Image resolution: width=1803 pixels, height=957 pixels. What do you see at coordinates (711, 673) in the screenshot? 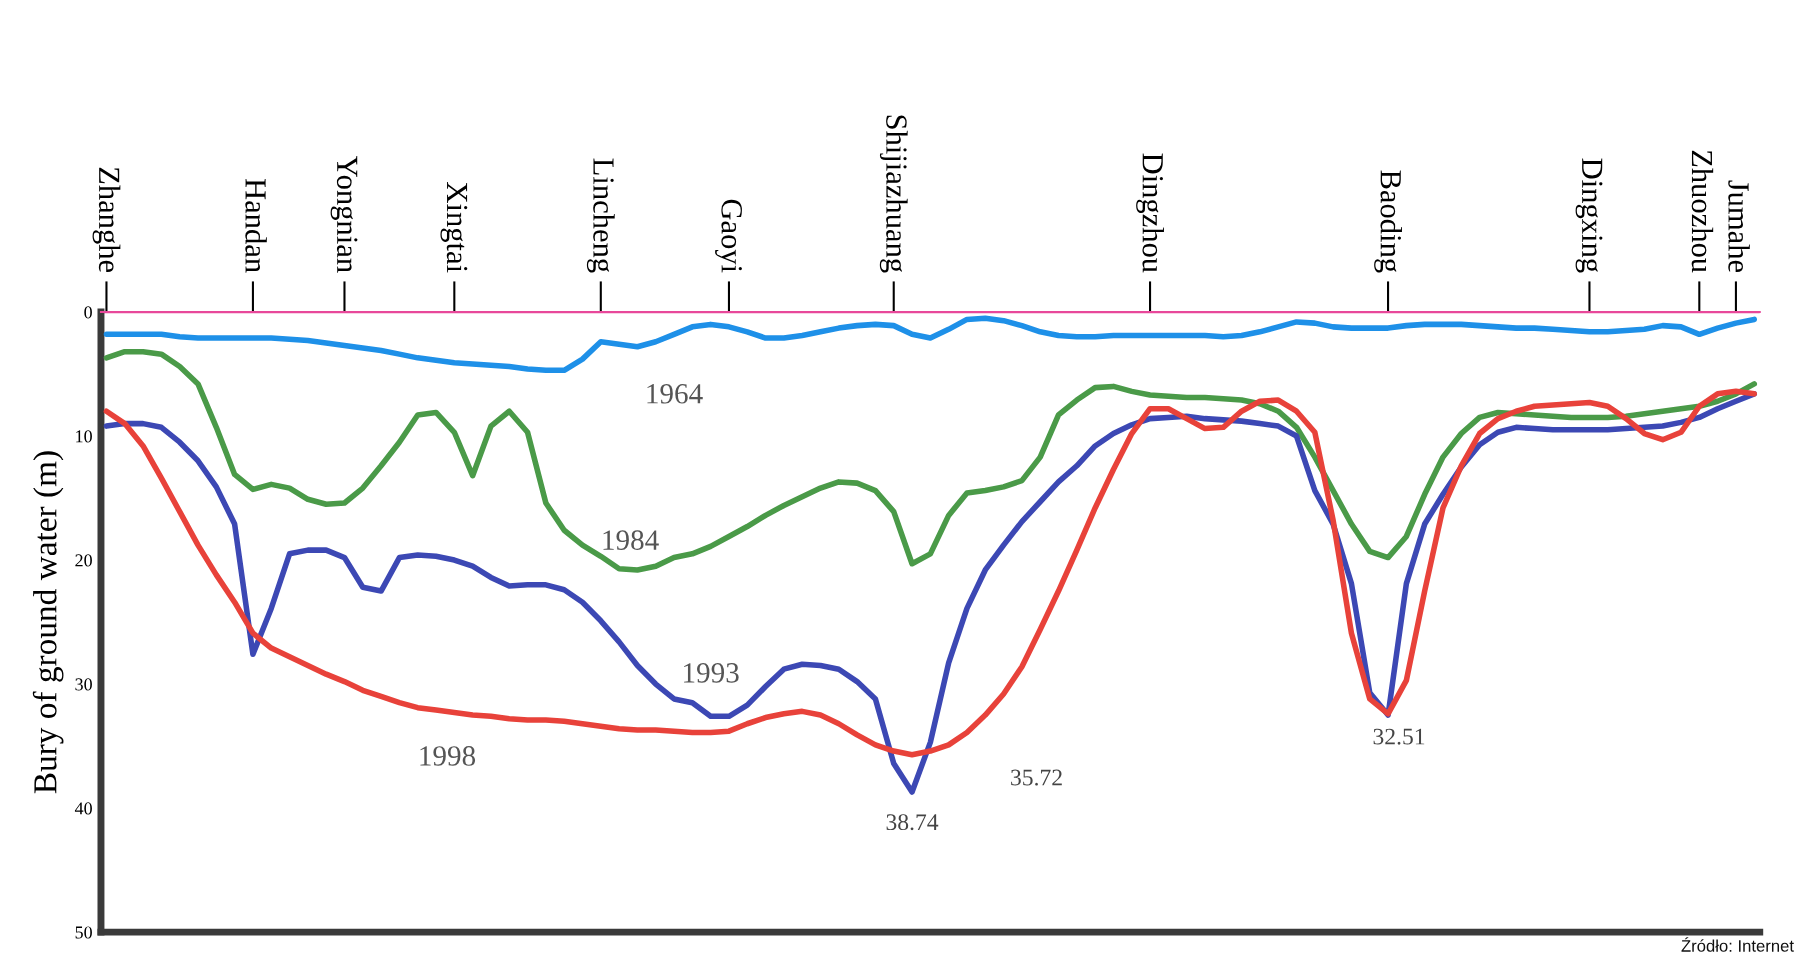
I see `series-label: 1993` at bounding box center [711, 673].